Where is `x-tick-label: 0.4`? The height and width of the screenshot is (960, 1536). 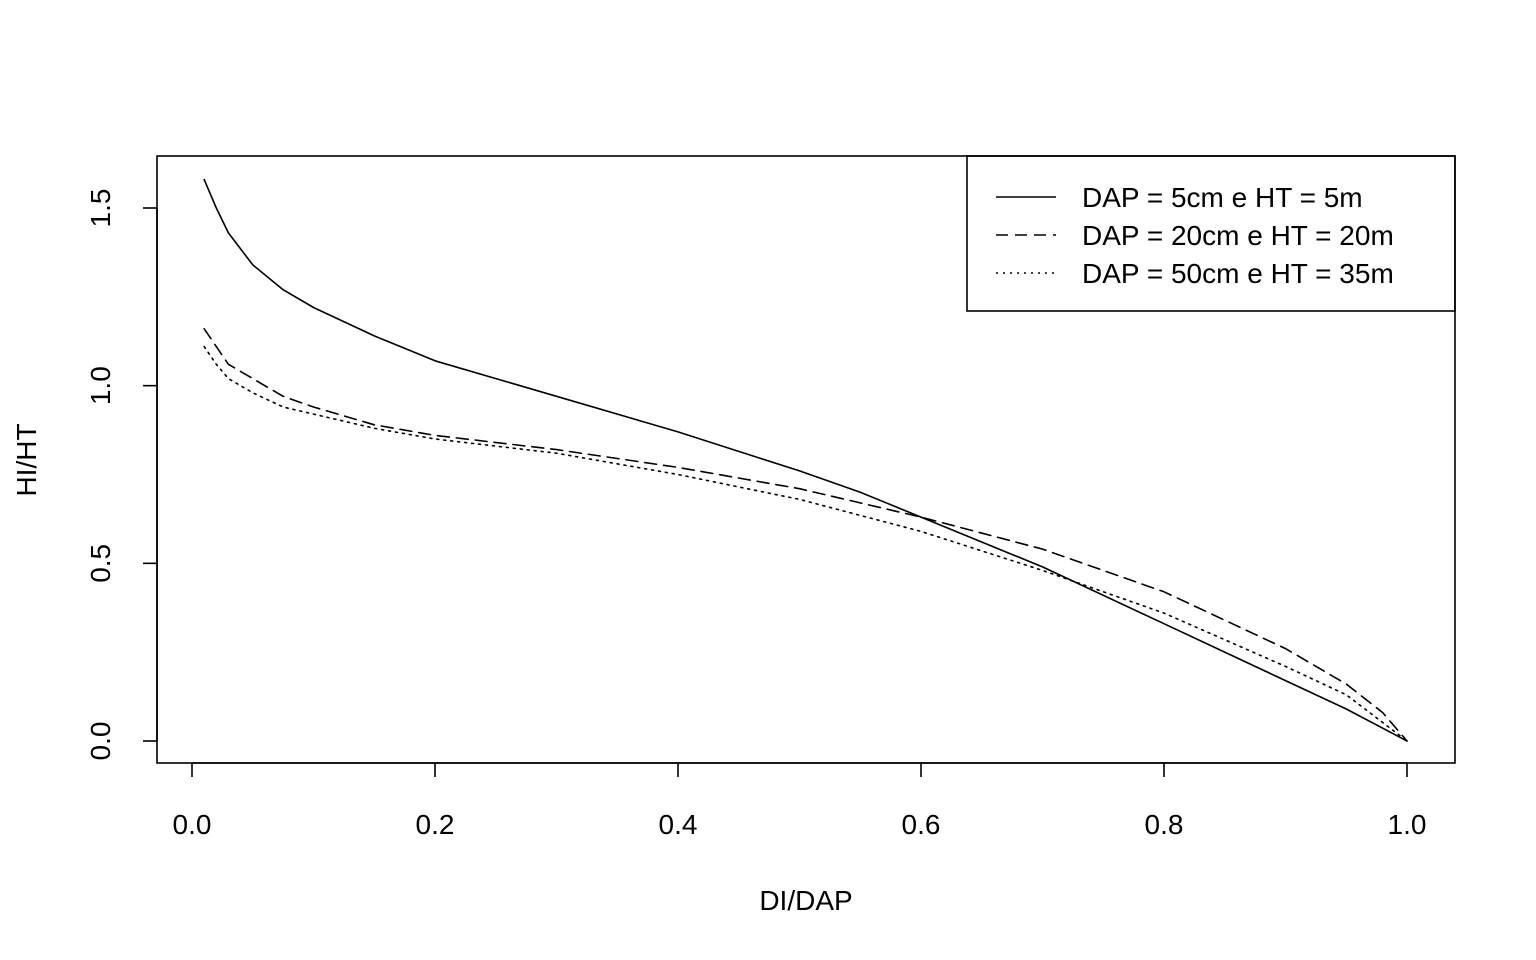
x-tick-label: 0.4 is located at coordinates (678, 824).